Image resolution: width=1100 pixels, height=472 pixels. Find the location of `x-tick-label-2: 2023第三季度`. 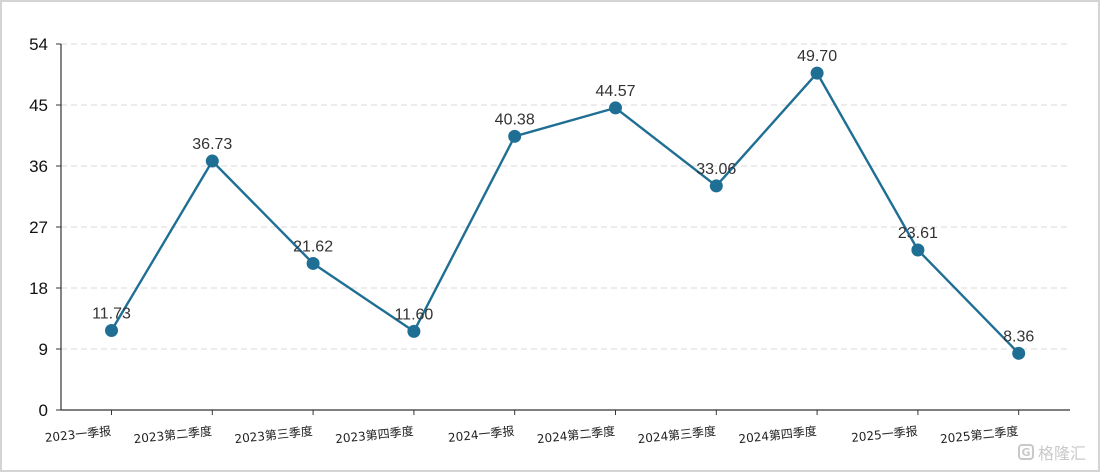

x-tick-label-2: 2023第三季度 is located at coordinates (274, 434).